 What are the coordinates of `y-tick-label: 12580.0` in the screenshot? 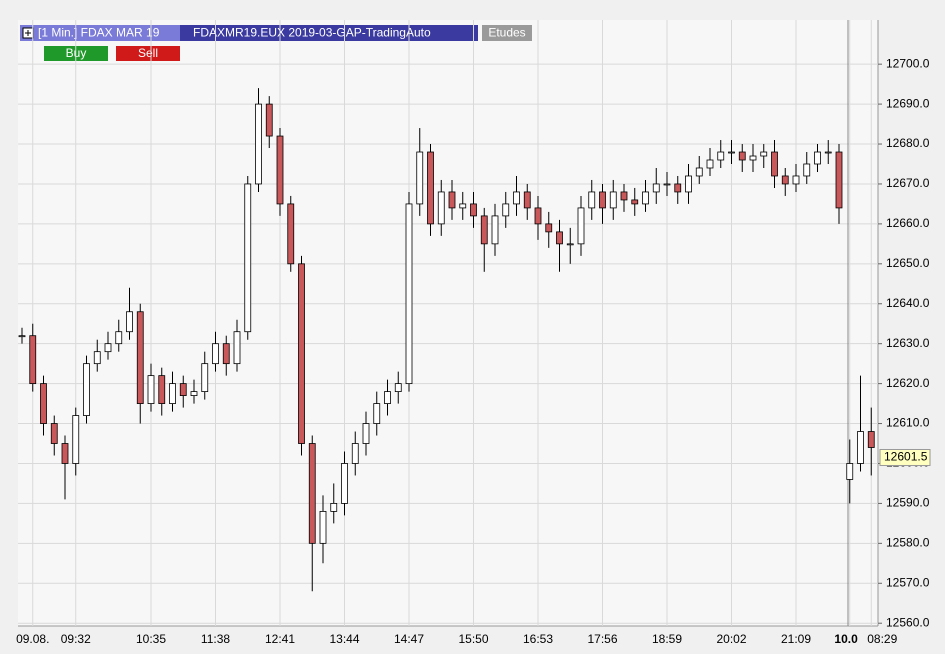 It's located at (908, 543).